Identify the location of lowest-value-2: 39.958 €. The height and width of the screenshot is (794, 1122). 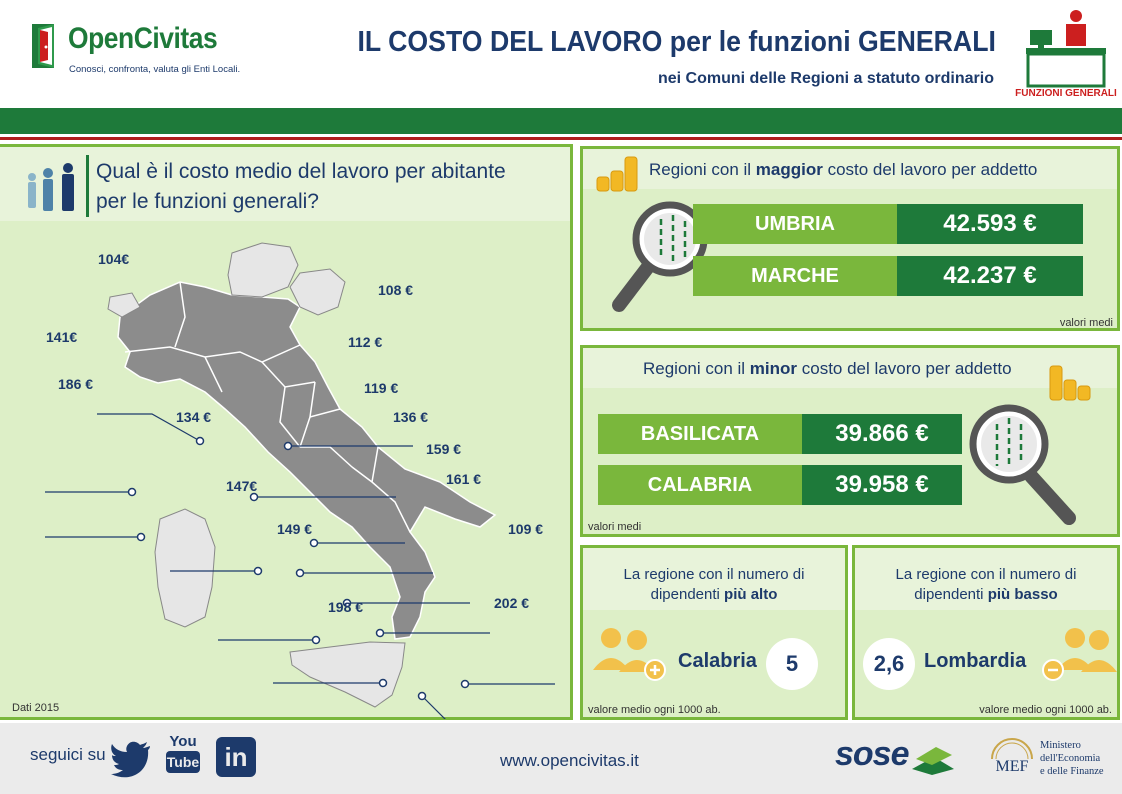
(882, 485).